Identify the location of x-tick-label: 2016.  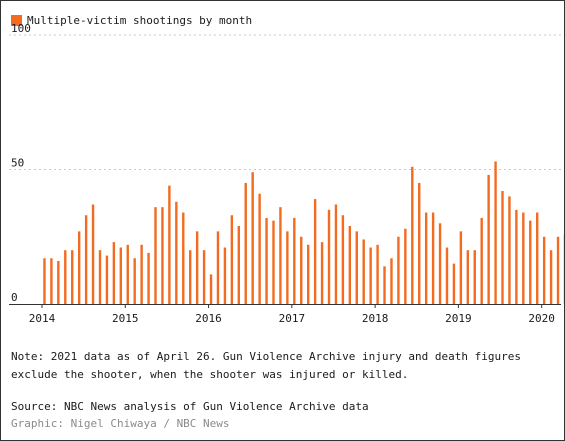
(208, 318).